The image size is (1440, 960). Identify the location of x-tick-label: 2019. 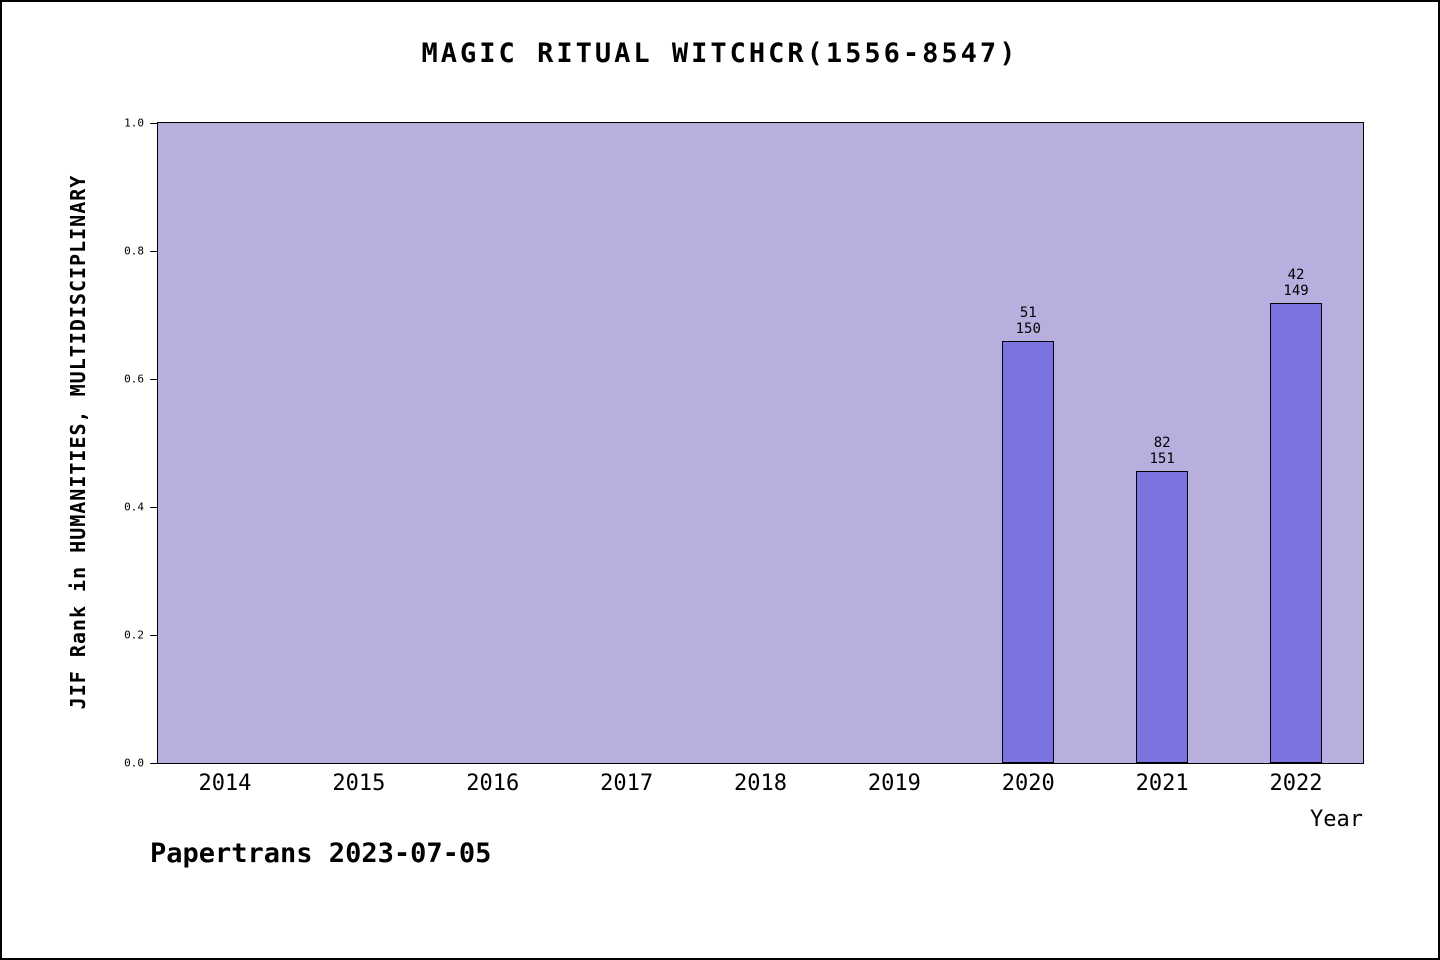
(894, 783).